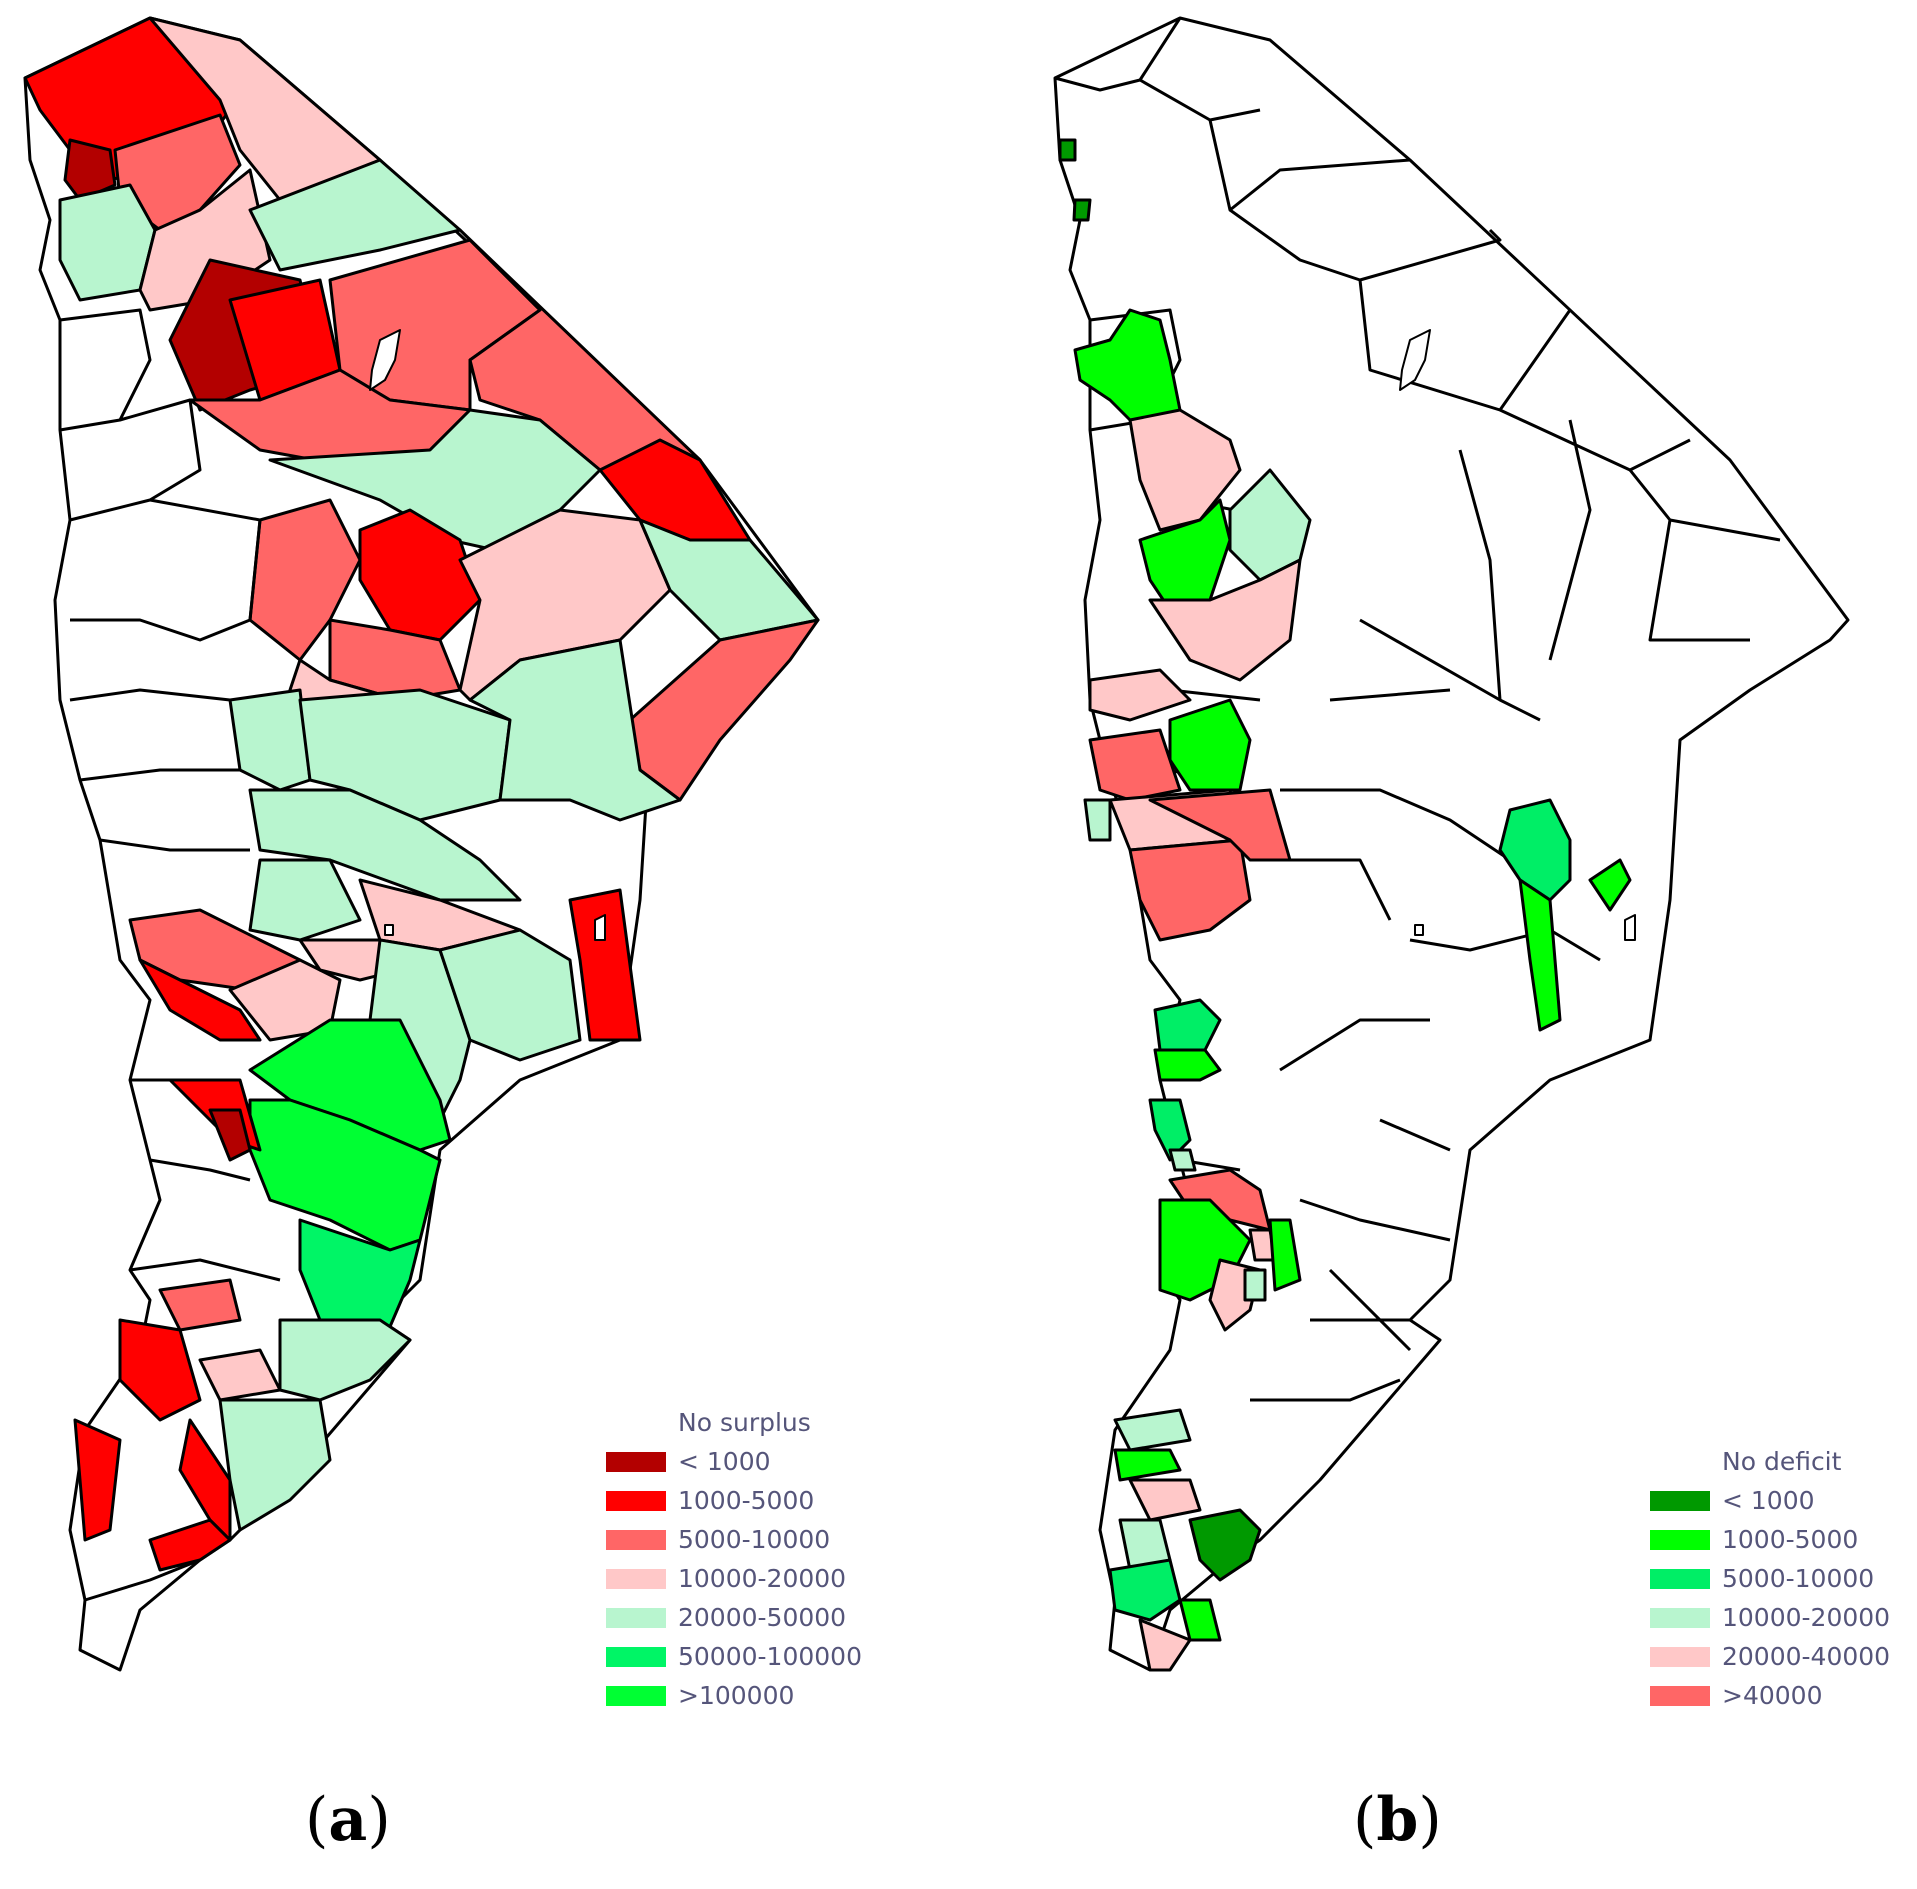 The width and height of the screenshot is (1917, 1889). What do you see at coordinates (744, 1422) in the screenshot?
I see `legend-a-title: No surplus` at bounding box center [744, 1422].